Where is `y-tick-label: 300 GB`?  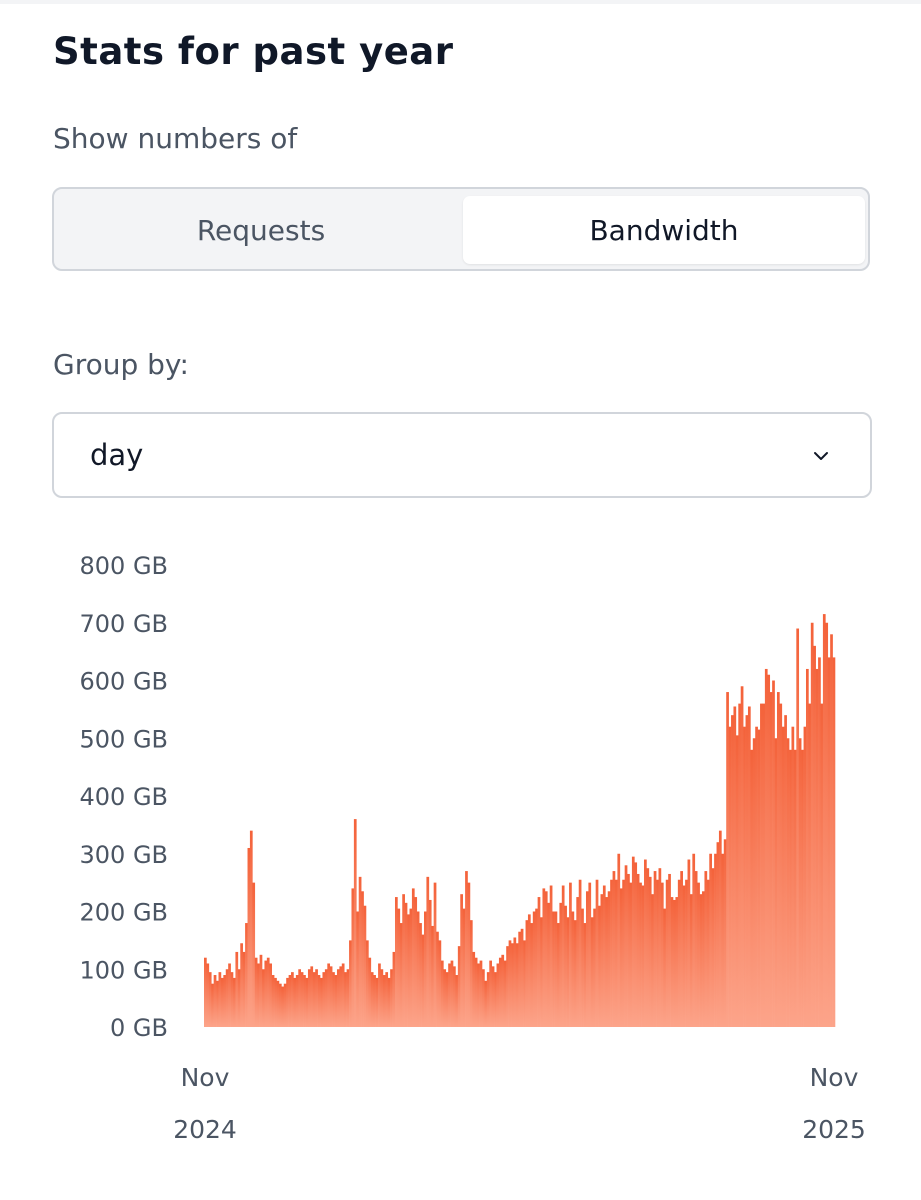
y-tick-label: 300 GB is located at coordinates (124, 855).